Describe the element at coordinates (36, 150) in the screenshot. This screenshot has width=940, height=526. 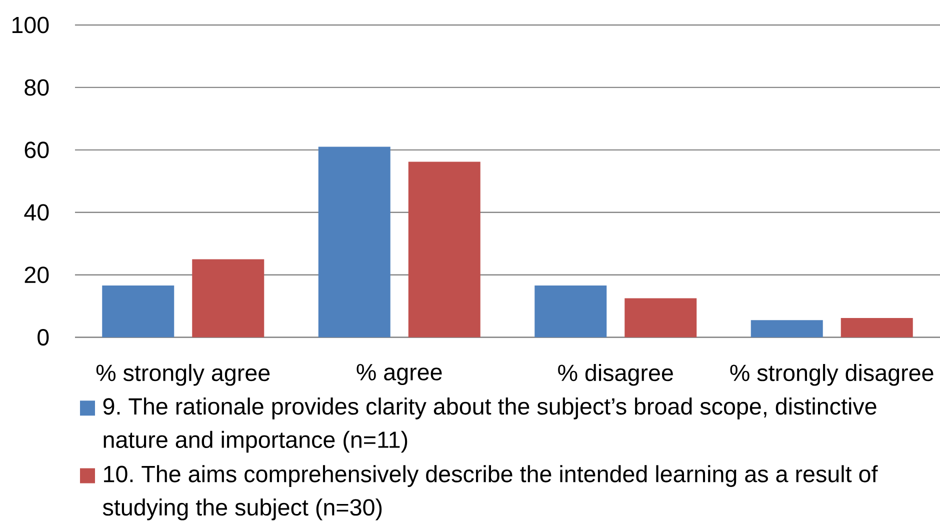
I see `y-tick-label: 60` at that location.